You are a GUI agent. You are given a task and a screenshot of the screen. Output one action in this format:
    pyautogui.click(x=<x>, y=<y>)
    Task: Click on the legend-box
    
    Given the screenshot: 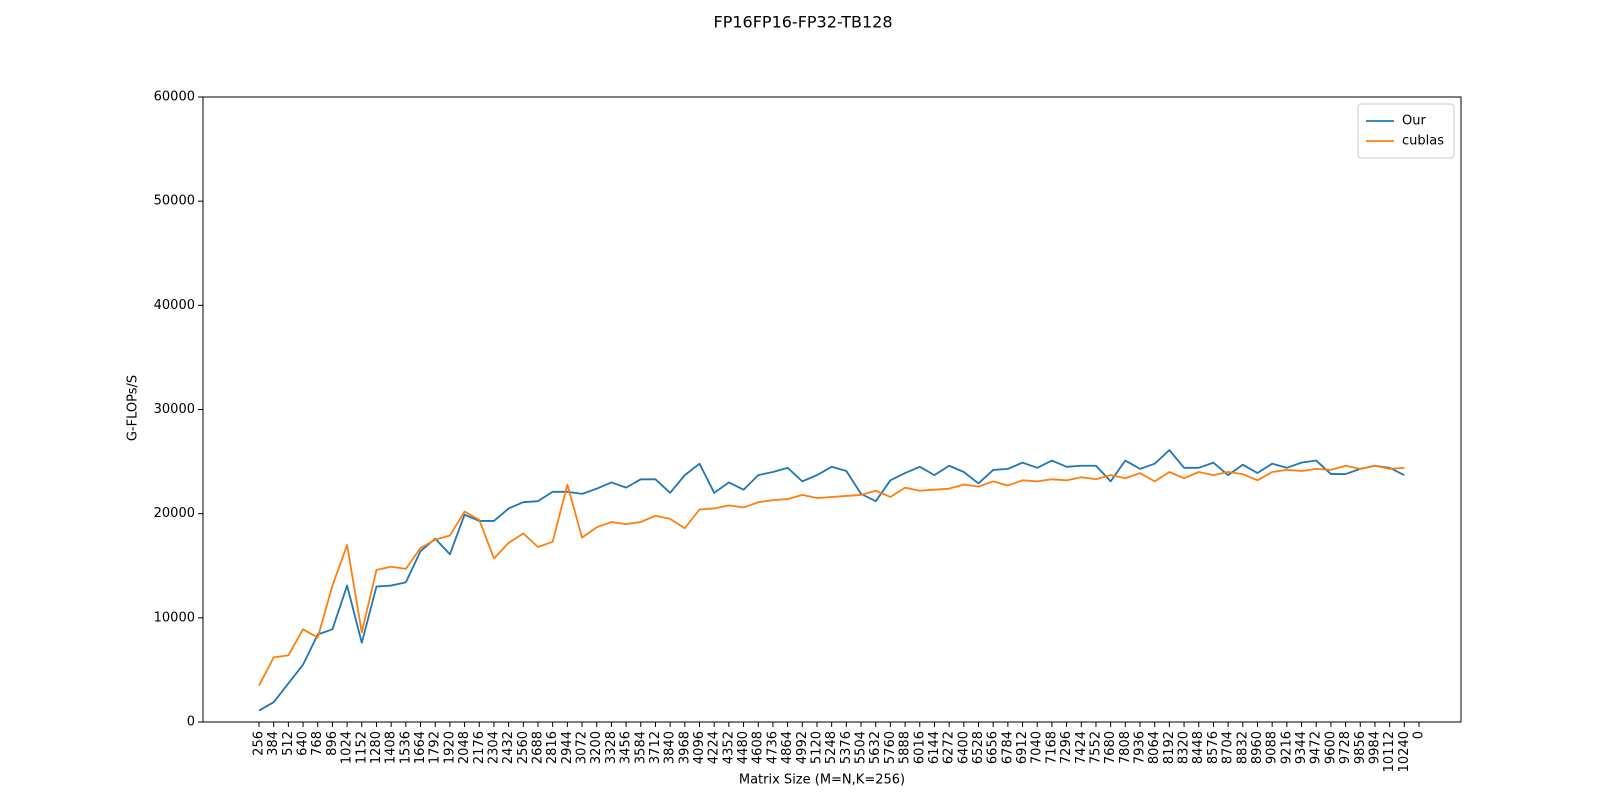 What is the action you would take?
    pyautogui.click(x=1406, y=131)
    